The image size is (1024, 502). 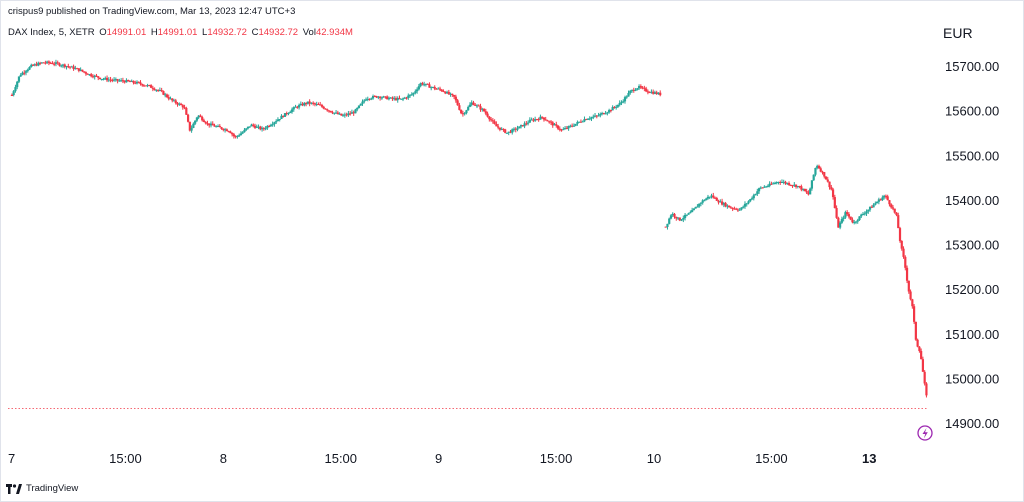 What do you see at coordinates (869, 458) in the screenshot?
I see `x-tick-label: 13` at bounding box center [869, 458].